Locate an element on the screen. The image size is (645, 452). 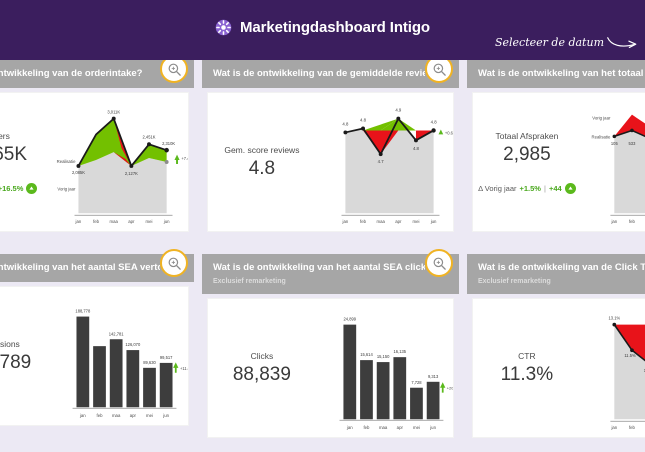
kpi-value: 11.3% is located at coordinates (527, 374).